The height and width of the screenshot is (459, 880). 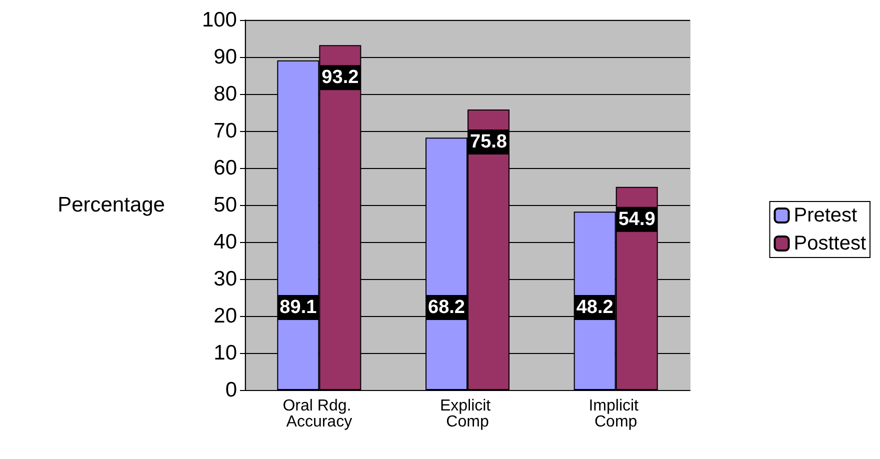 I want to click on y-tick-label: 50, so click(x=225, y=205).